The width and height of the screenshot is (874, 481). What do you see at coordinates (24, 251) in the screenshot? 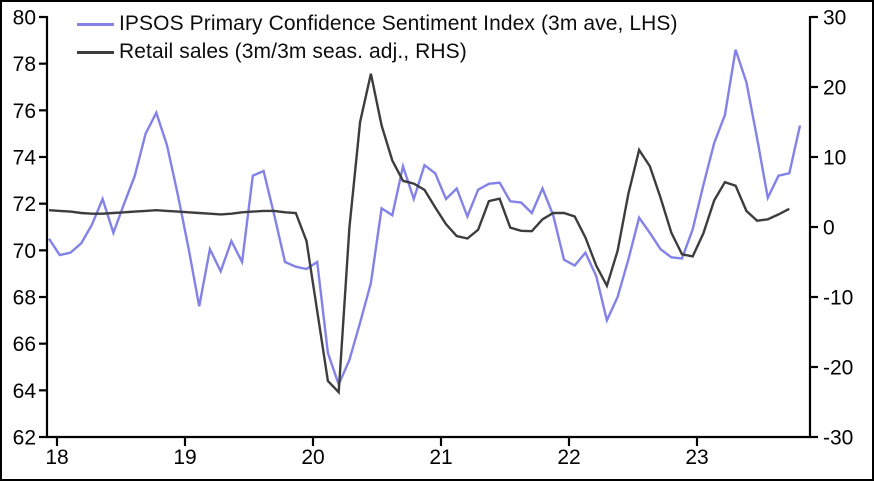
I see `left-axis-tick-label: 70` at bounding box center [24, 251].